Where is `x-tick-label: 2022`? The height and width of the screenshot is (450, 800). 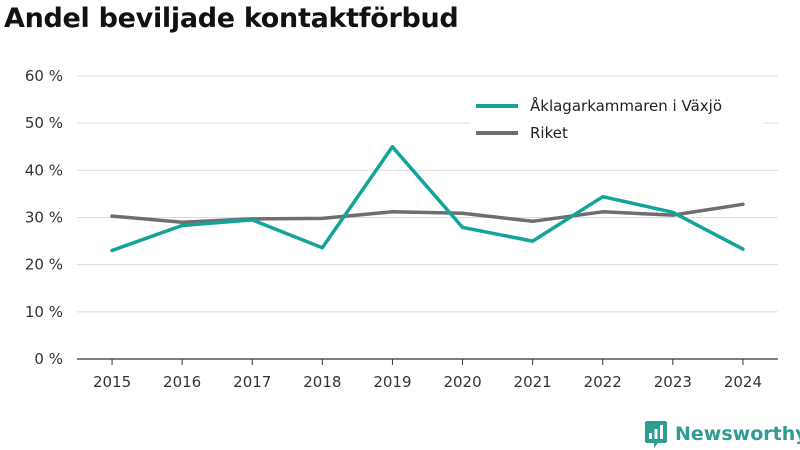 x-tick-label: 2022 is located at coordinates (603, 382).